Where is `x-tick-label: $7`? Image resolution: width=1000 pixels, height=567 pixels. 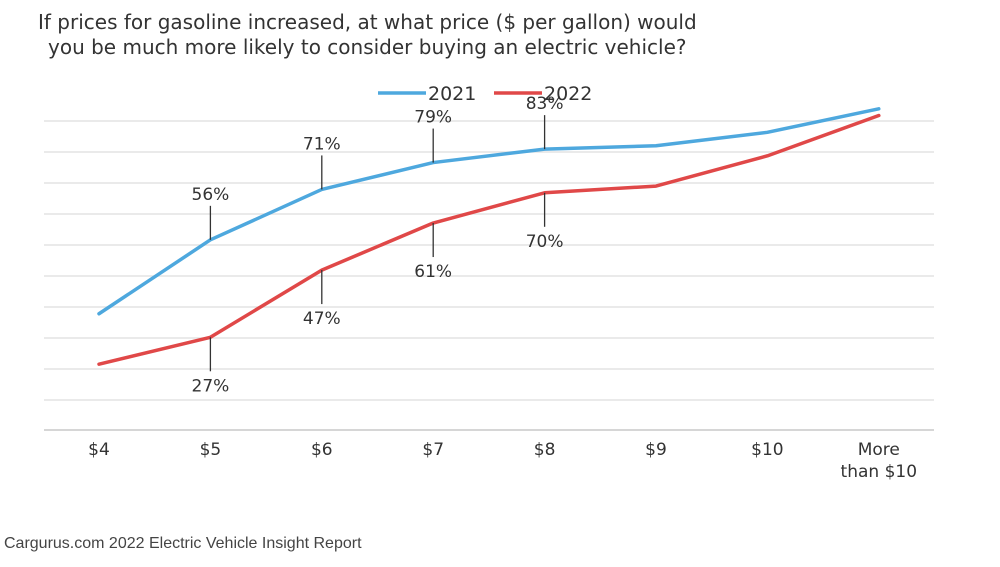
x-tick-label: $7 is located at coordinates (433, 450).